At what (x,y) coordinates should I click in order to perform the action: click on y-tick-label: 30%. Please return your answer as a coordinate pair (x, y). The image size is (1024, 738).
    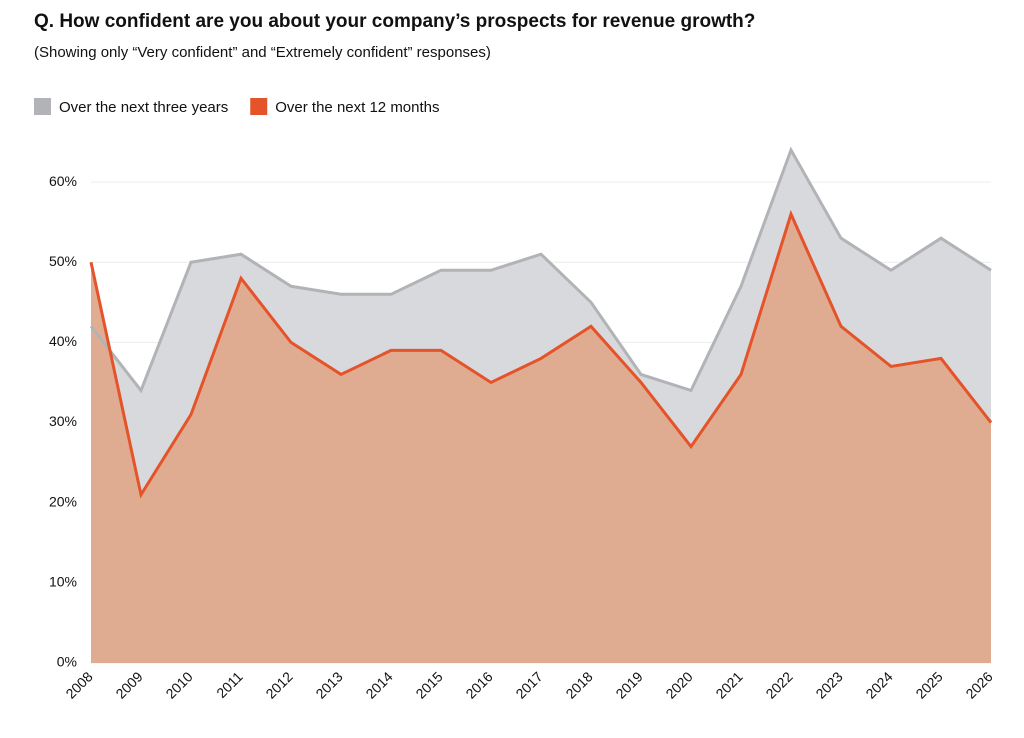
    Looking at the image, I should click on (63, 421).